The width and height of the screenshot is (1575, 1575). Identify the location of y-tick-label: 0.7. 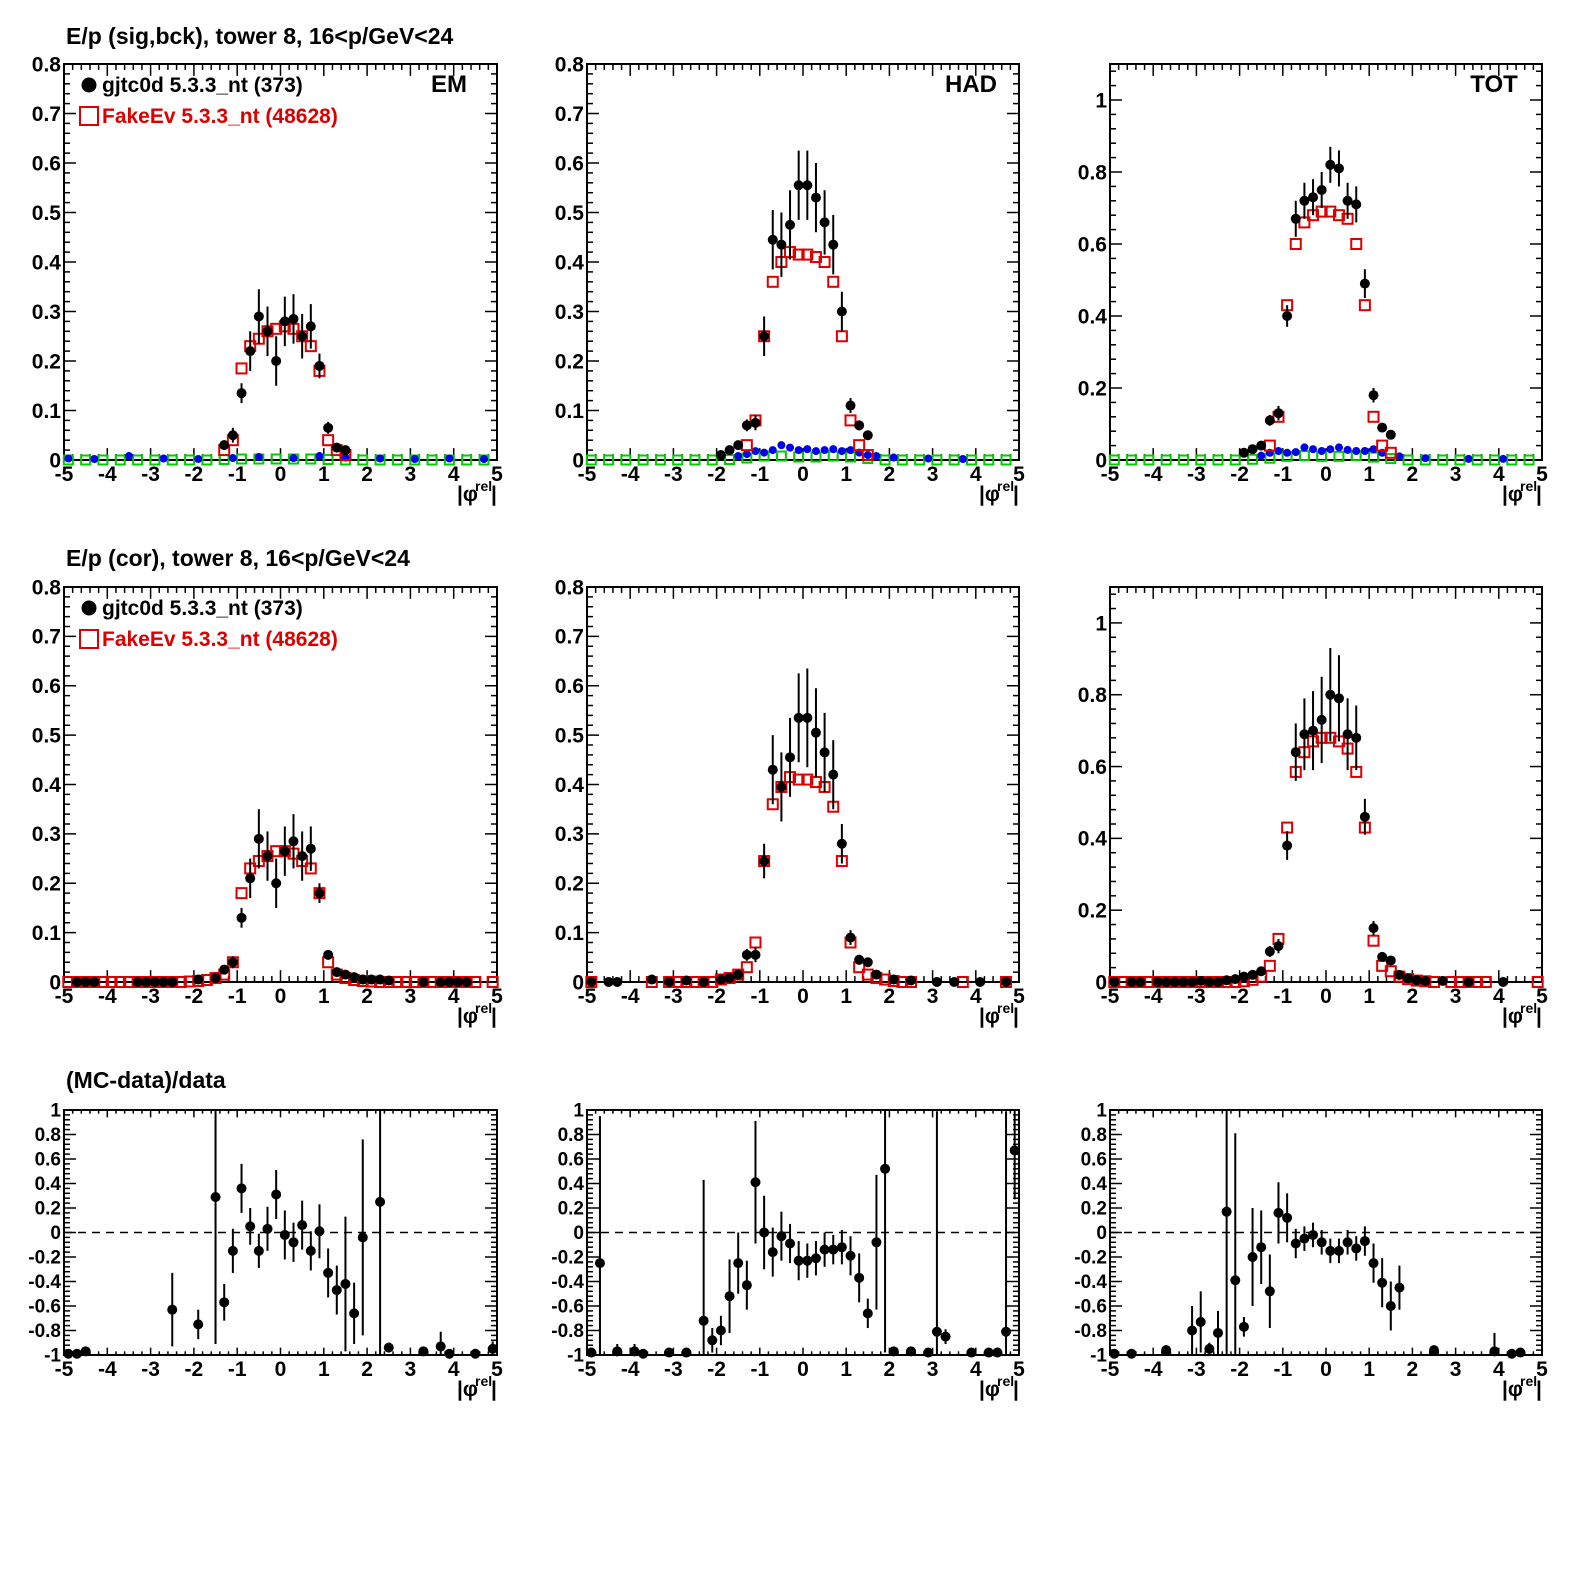
(46, 114).